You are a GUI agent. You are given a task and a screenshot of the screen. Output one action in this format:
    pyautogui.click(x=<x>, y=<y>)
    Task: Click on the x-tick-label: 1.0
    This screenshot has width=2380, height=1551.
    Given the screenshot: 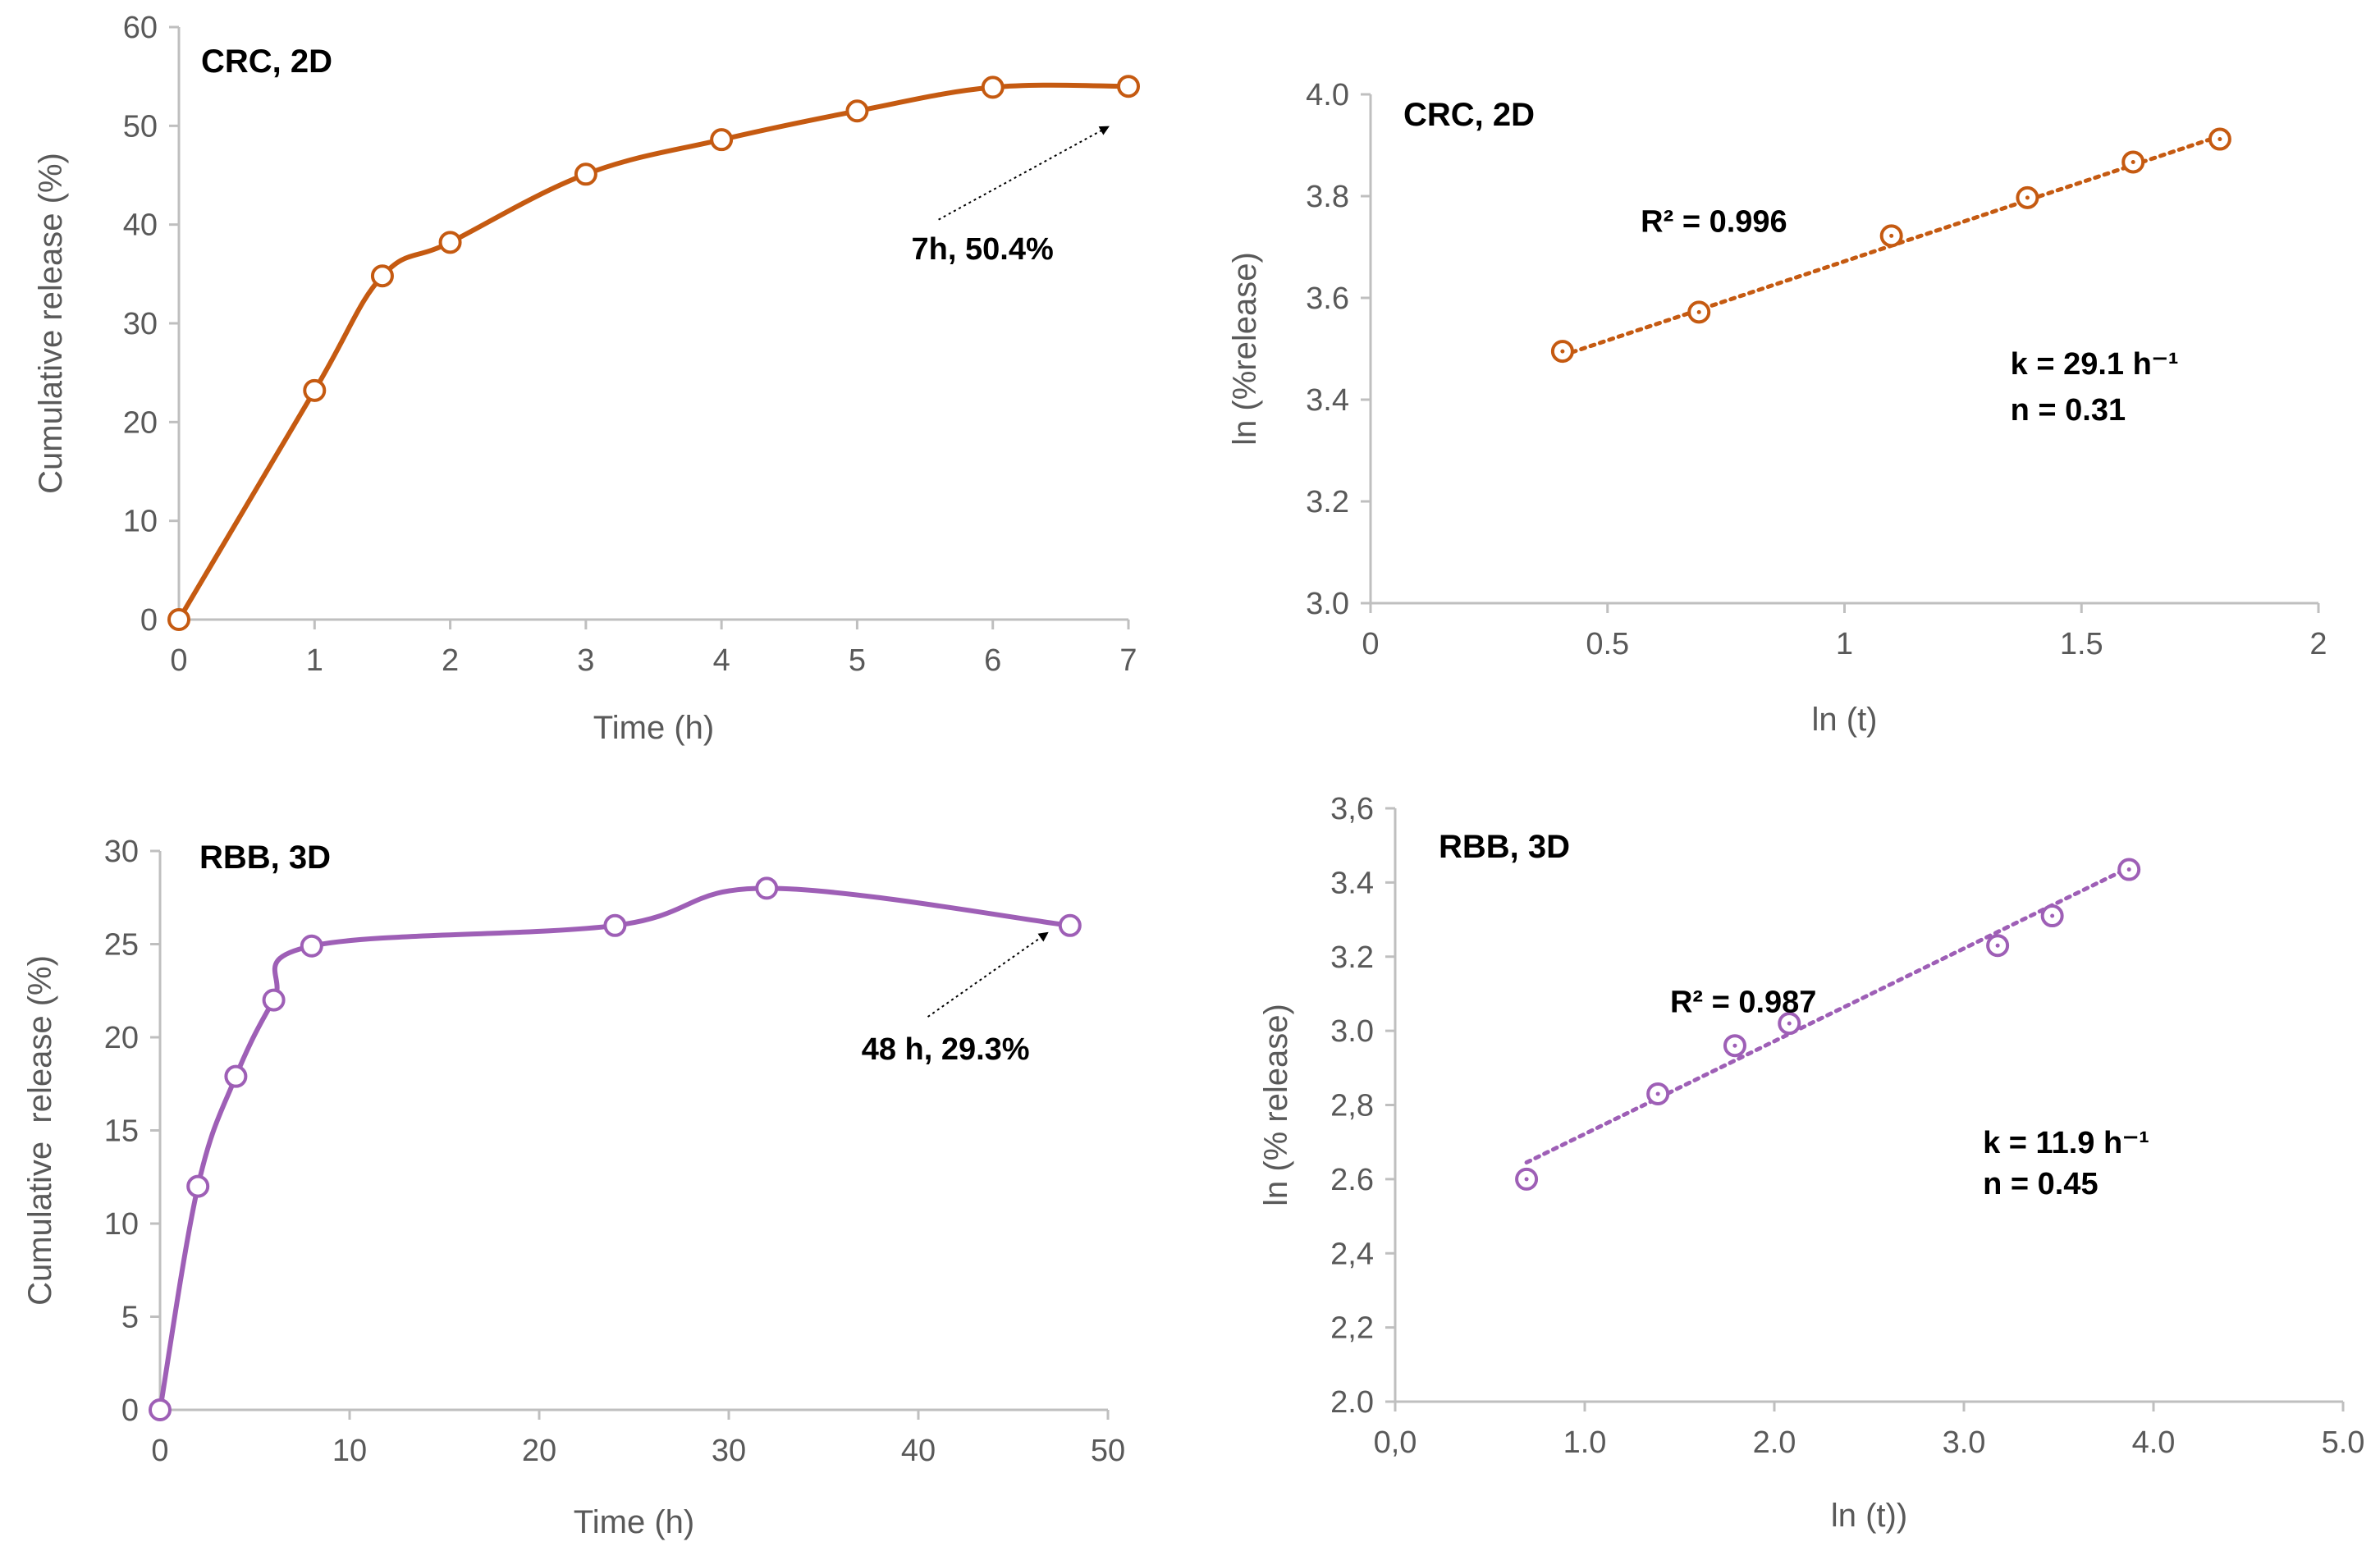 What is the action you would take?
    pyautogui.click(x=1585, y=1443)
    